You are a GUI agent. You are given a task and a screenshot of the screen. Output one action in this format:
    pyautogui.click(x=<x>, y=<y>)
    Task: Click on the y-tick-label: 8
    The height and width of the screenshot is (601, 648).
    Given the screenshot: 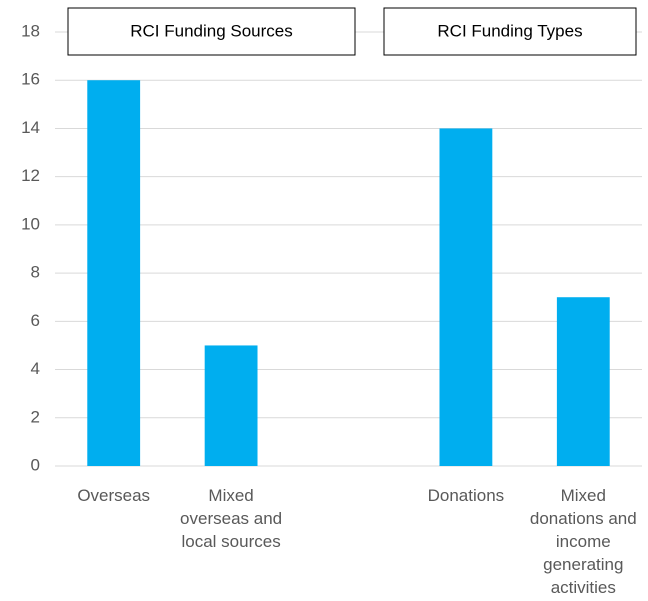 What is the action you would take?
    pyautogui.click(x=35, y=272)
    